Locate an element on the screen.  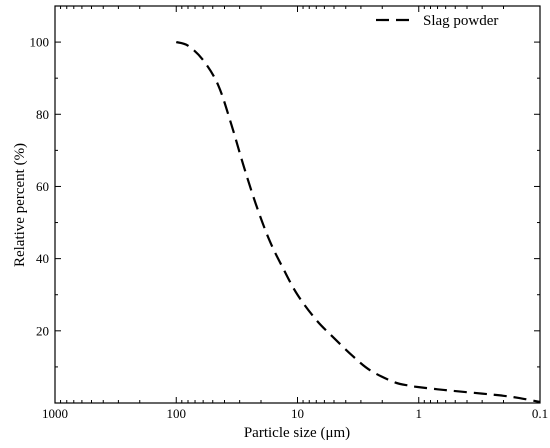
y-tick-label: 80 is located at coordinates (42, 114).